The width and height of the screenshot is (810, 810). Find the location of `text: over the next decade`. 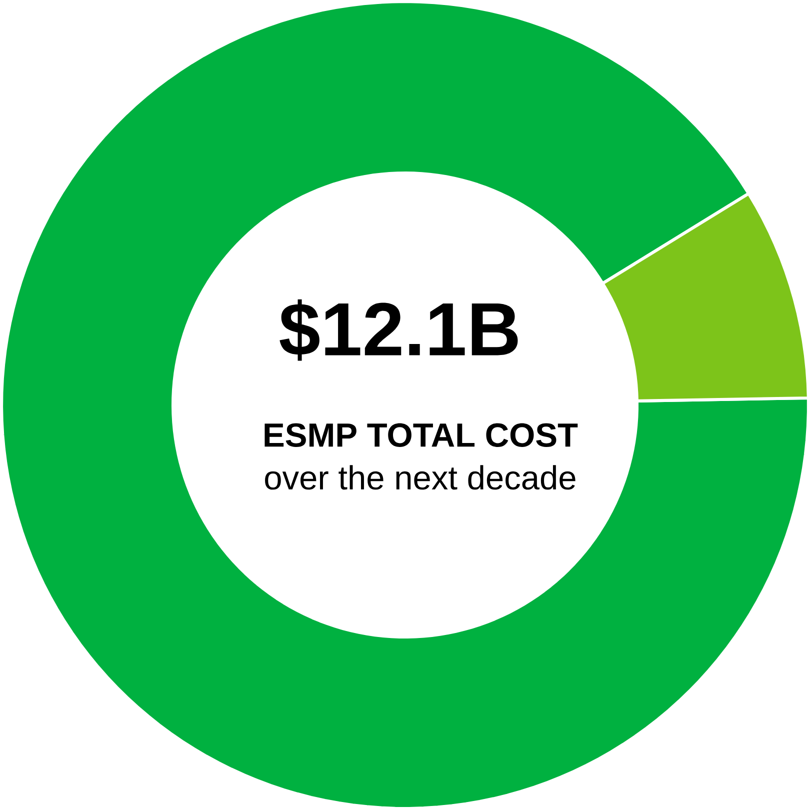

text: over the next decade is located at coordinates (420, 477).